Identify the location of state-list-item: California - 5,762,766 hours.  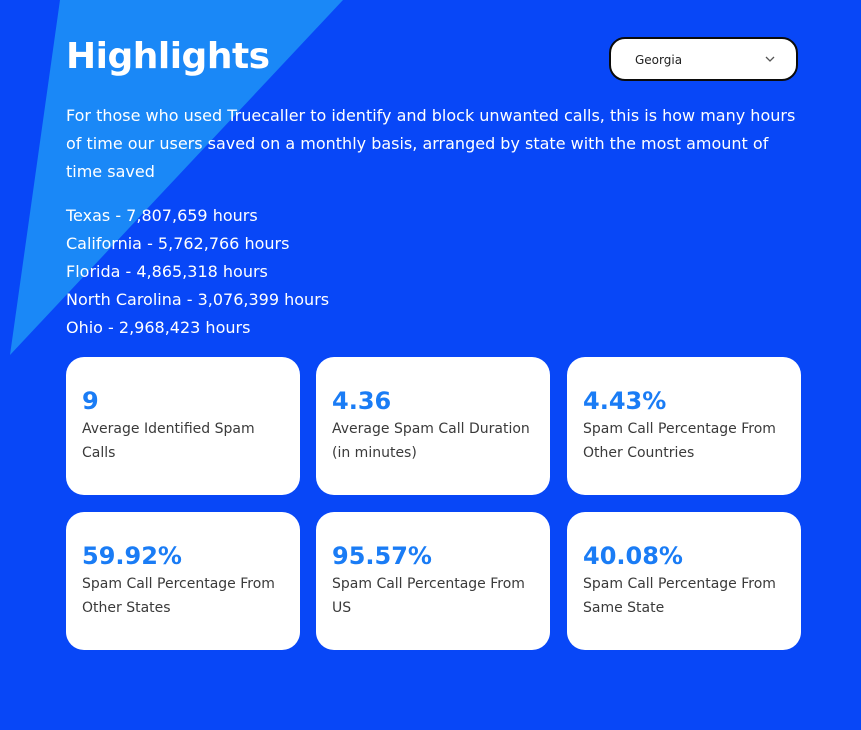
(178, 243).